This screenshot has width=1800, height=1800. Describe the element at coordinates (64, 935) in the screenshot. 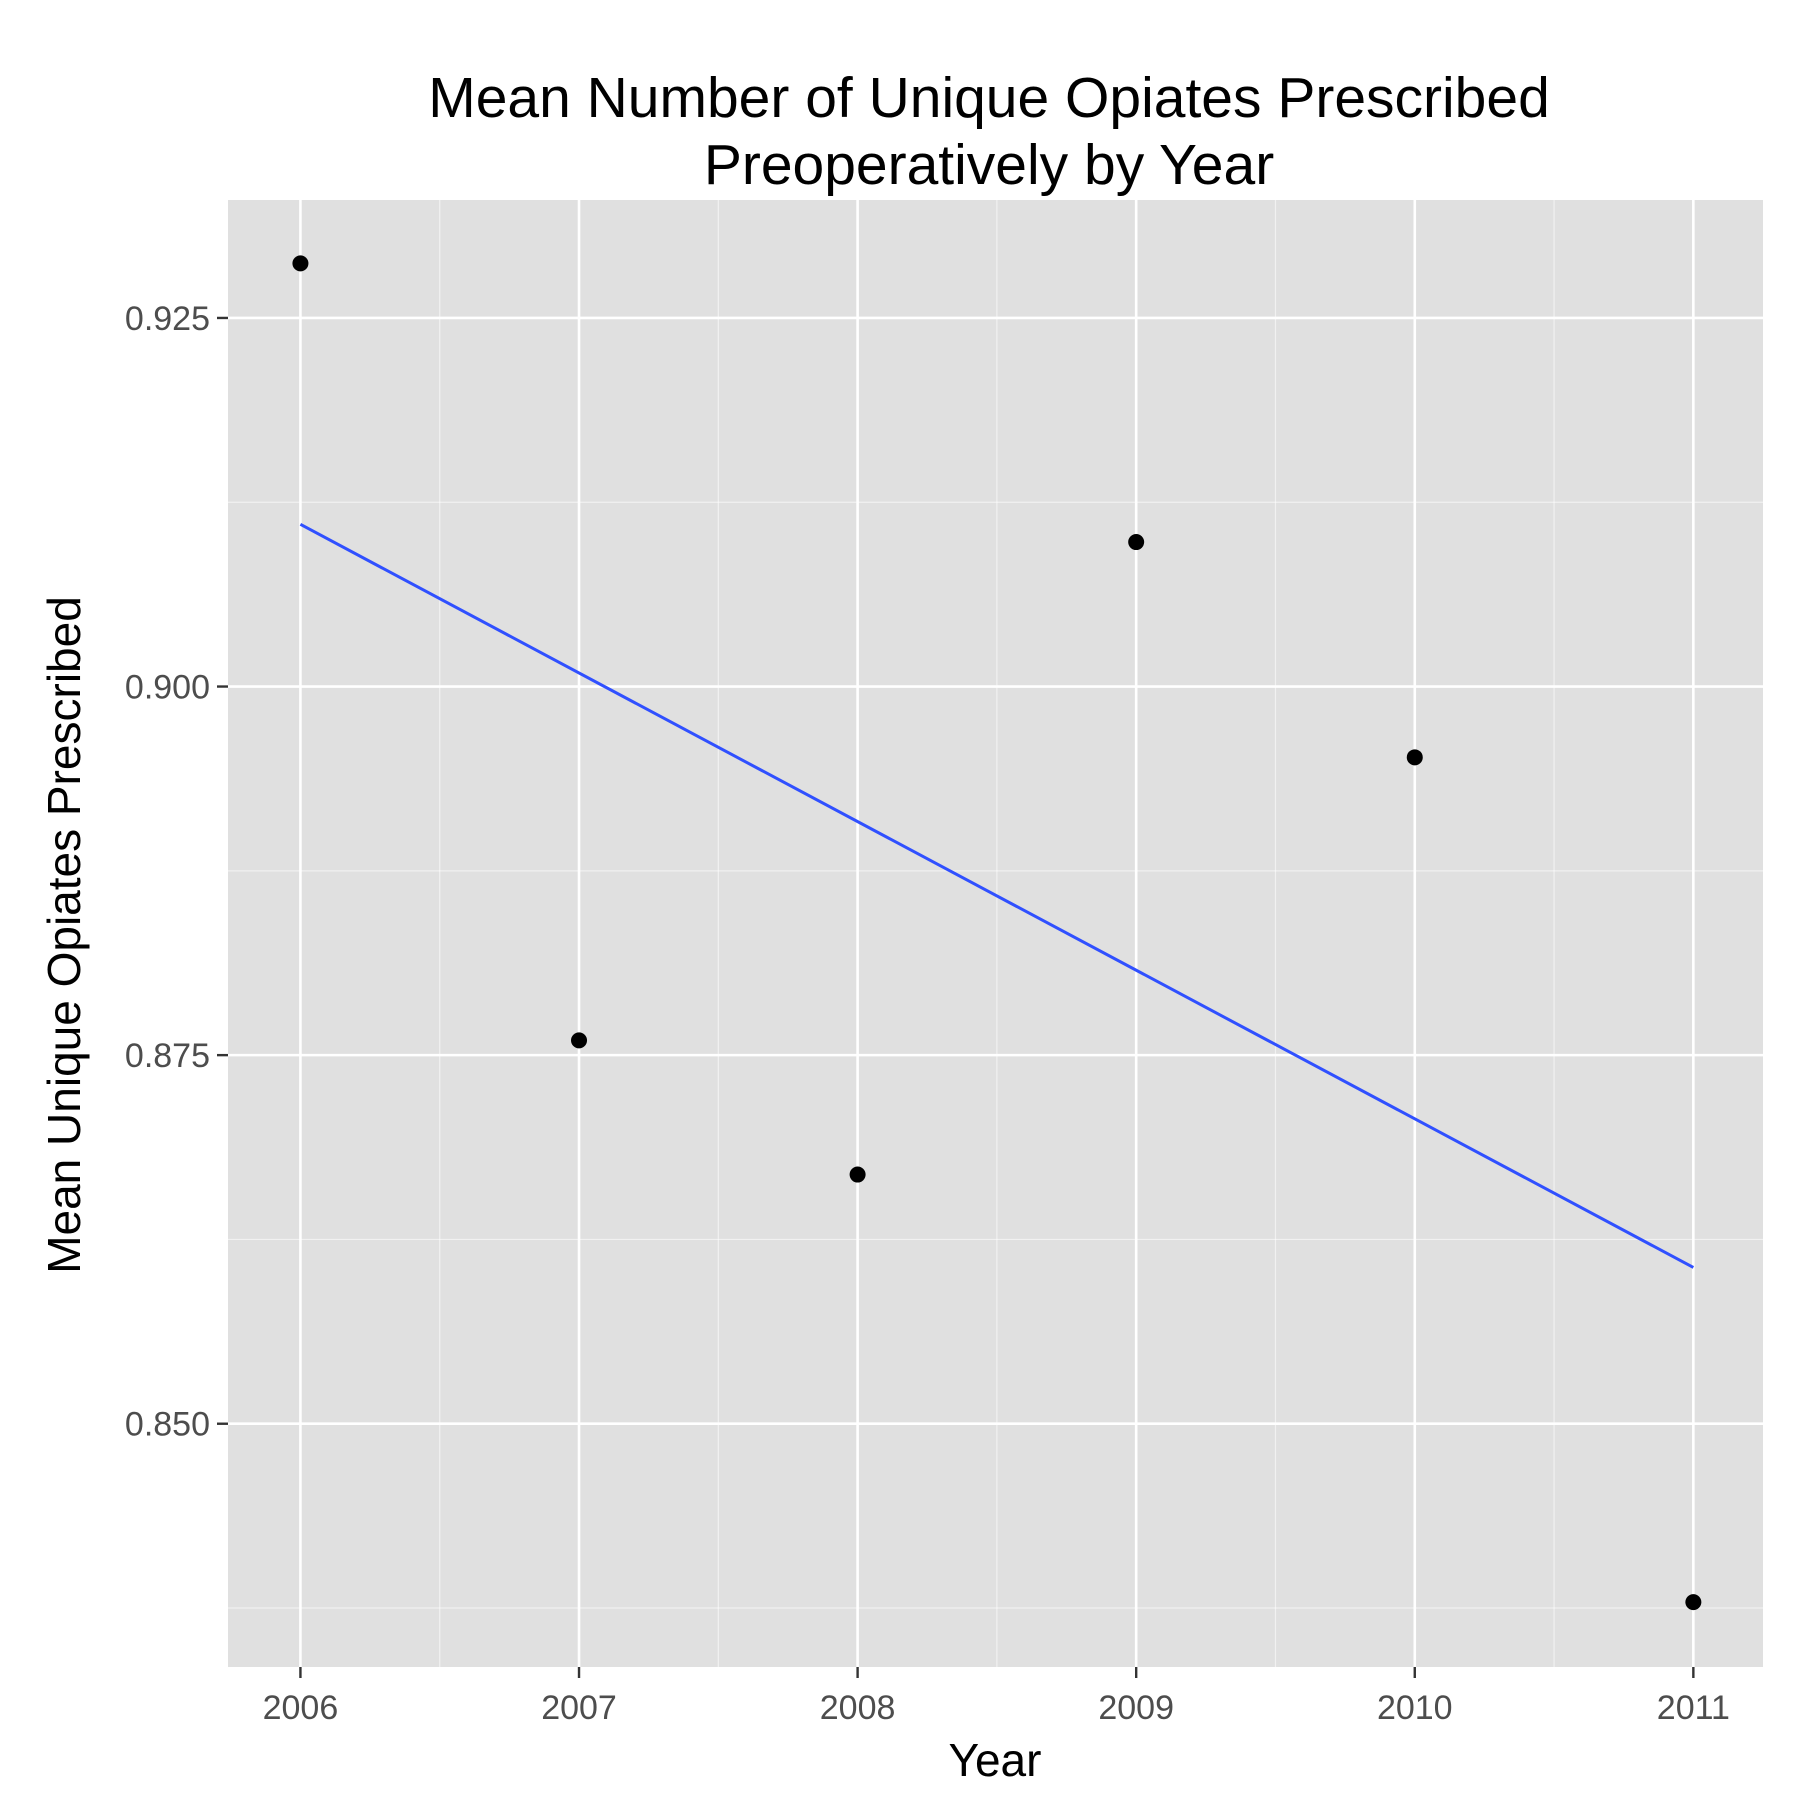

I see `y-axis-title: Mean Unique Opiates Prescribed` at that location.